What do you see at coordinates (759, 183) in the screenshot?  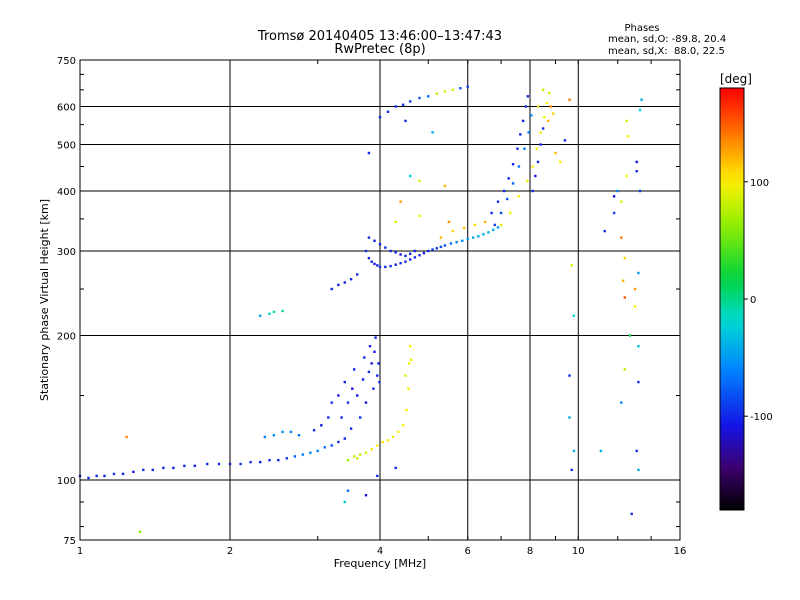 I see `colorbar-tick-label: 100` at bounding box center [759, 183].